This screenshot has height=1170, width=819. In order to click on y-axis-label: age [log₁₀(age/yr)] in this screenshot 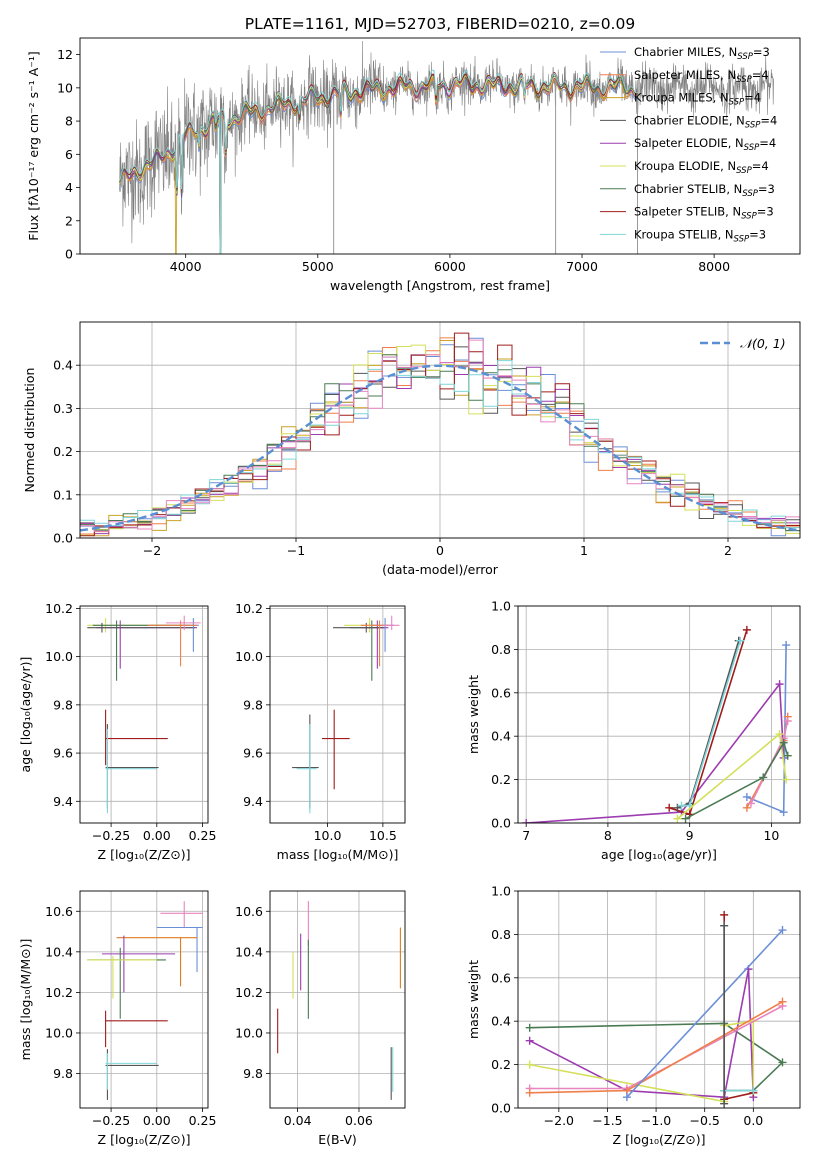, I will do `click(25, 715)`.